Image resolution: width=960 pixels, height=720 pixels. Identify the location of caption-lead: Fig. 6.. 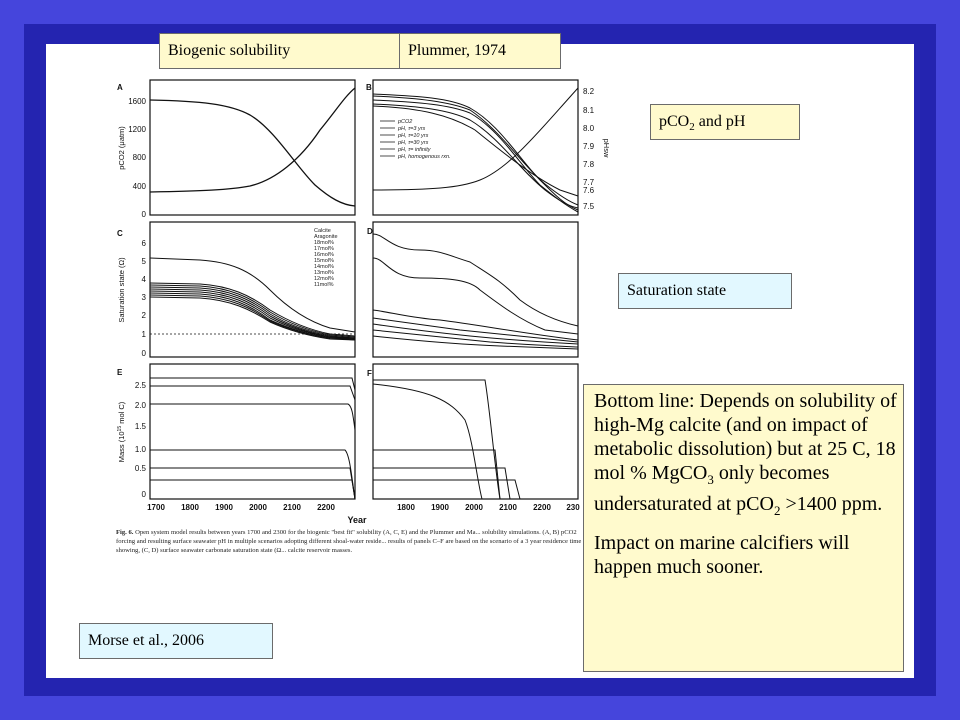
(125, 532).